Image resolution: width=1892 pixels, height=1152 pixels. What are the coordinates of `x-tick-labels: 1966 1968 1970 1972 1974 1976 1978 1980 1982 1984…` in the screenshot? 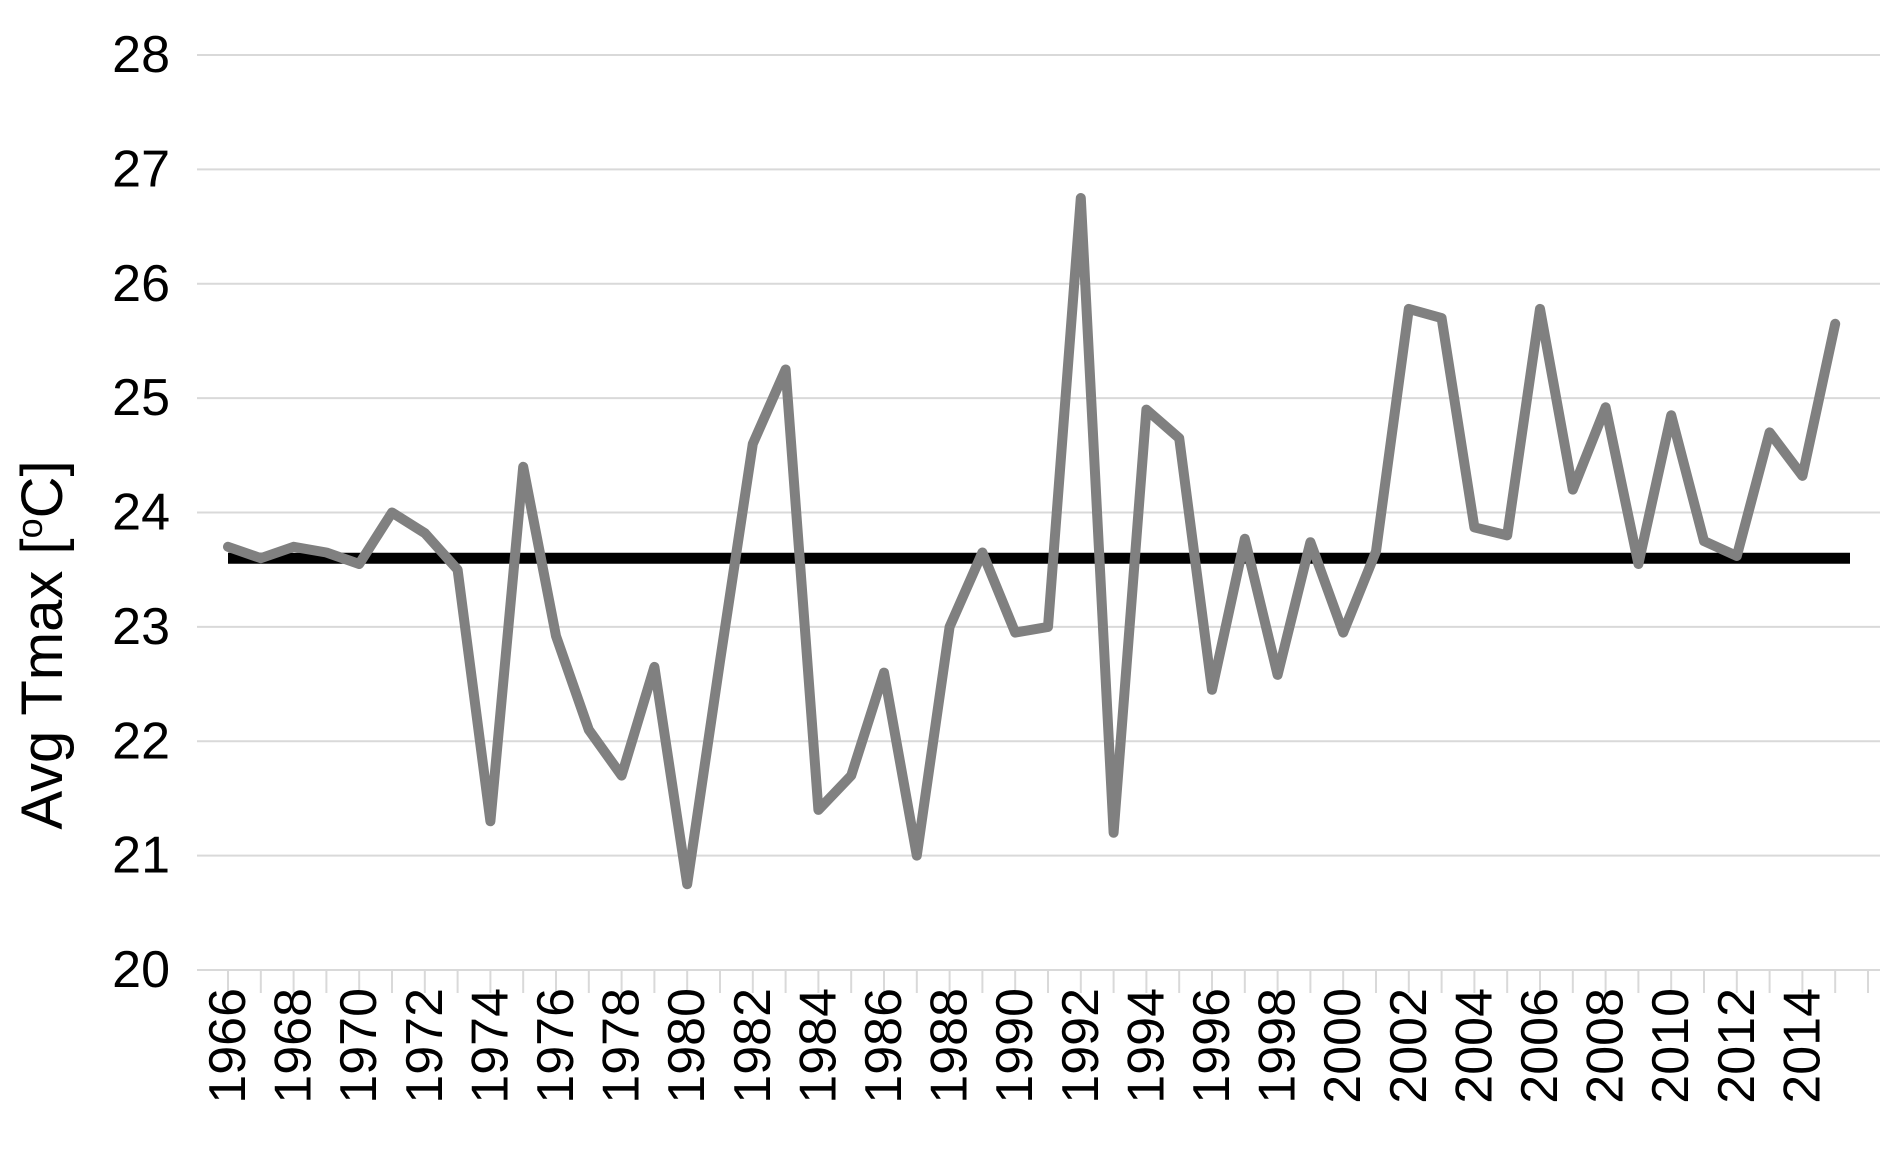 It's located at (1015, 1046).